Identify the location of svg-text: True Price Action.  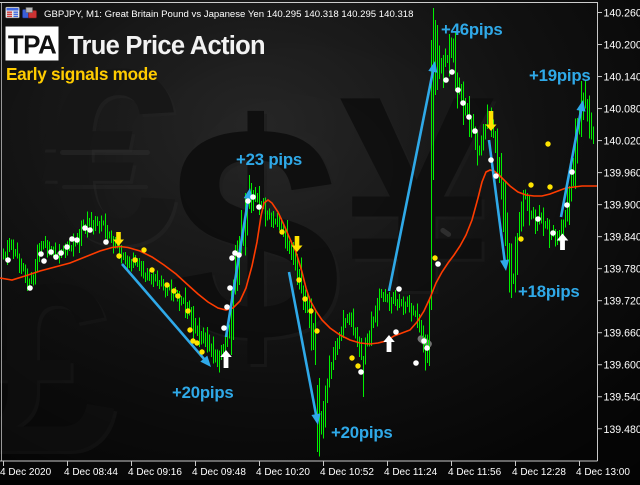
(166, 46).